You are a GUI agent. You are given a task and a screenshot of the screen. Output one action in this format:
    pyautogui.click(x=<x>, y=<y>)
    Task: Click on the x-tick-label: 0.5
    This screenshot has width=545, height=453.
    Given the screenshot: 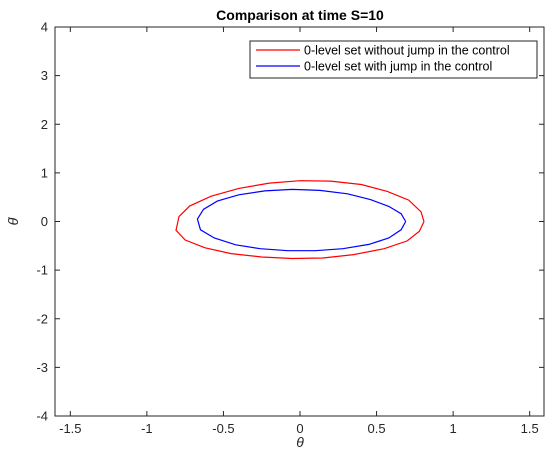 What is the action you would take?
    pyautogui.click(x=377, y=428)
    